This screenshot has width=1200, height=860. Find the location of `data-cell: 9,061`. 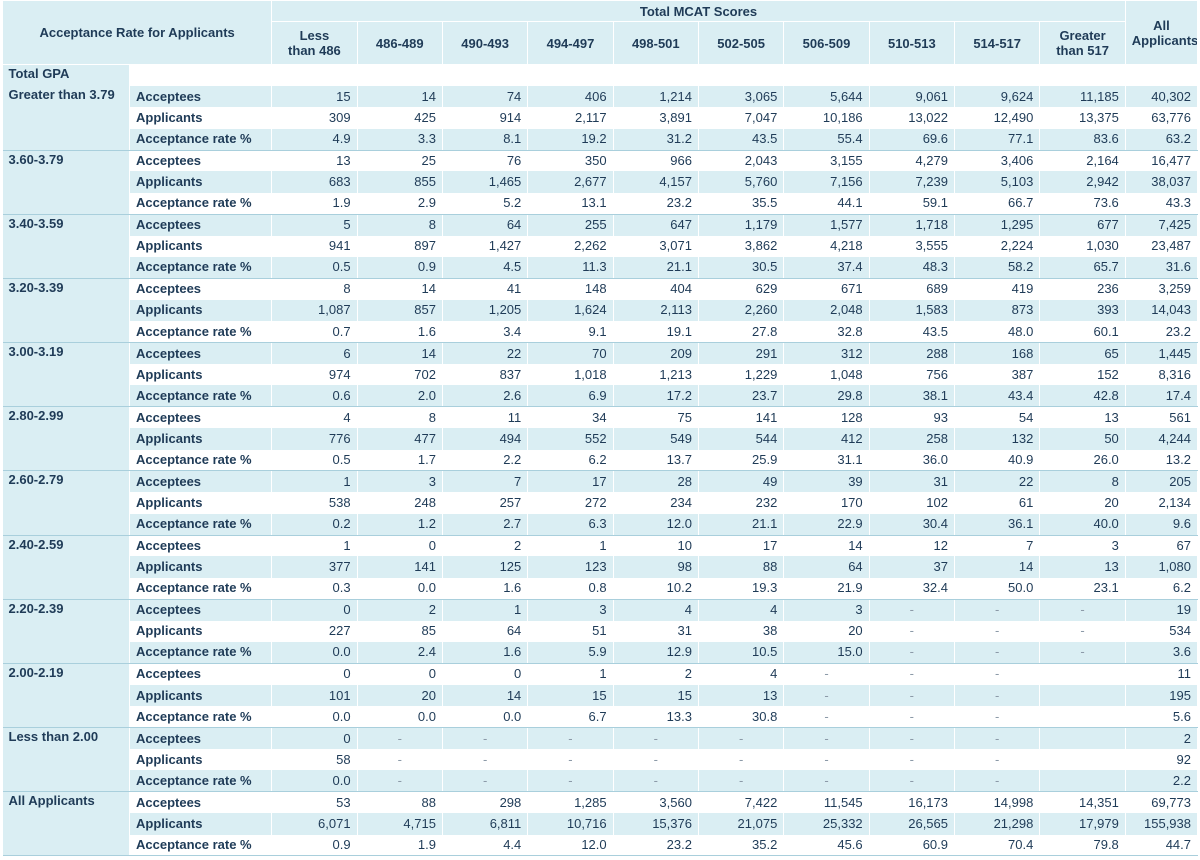

data-cell: 9,061 is located at coordinates (912, 96).